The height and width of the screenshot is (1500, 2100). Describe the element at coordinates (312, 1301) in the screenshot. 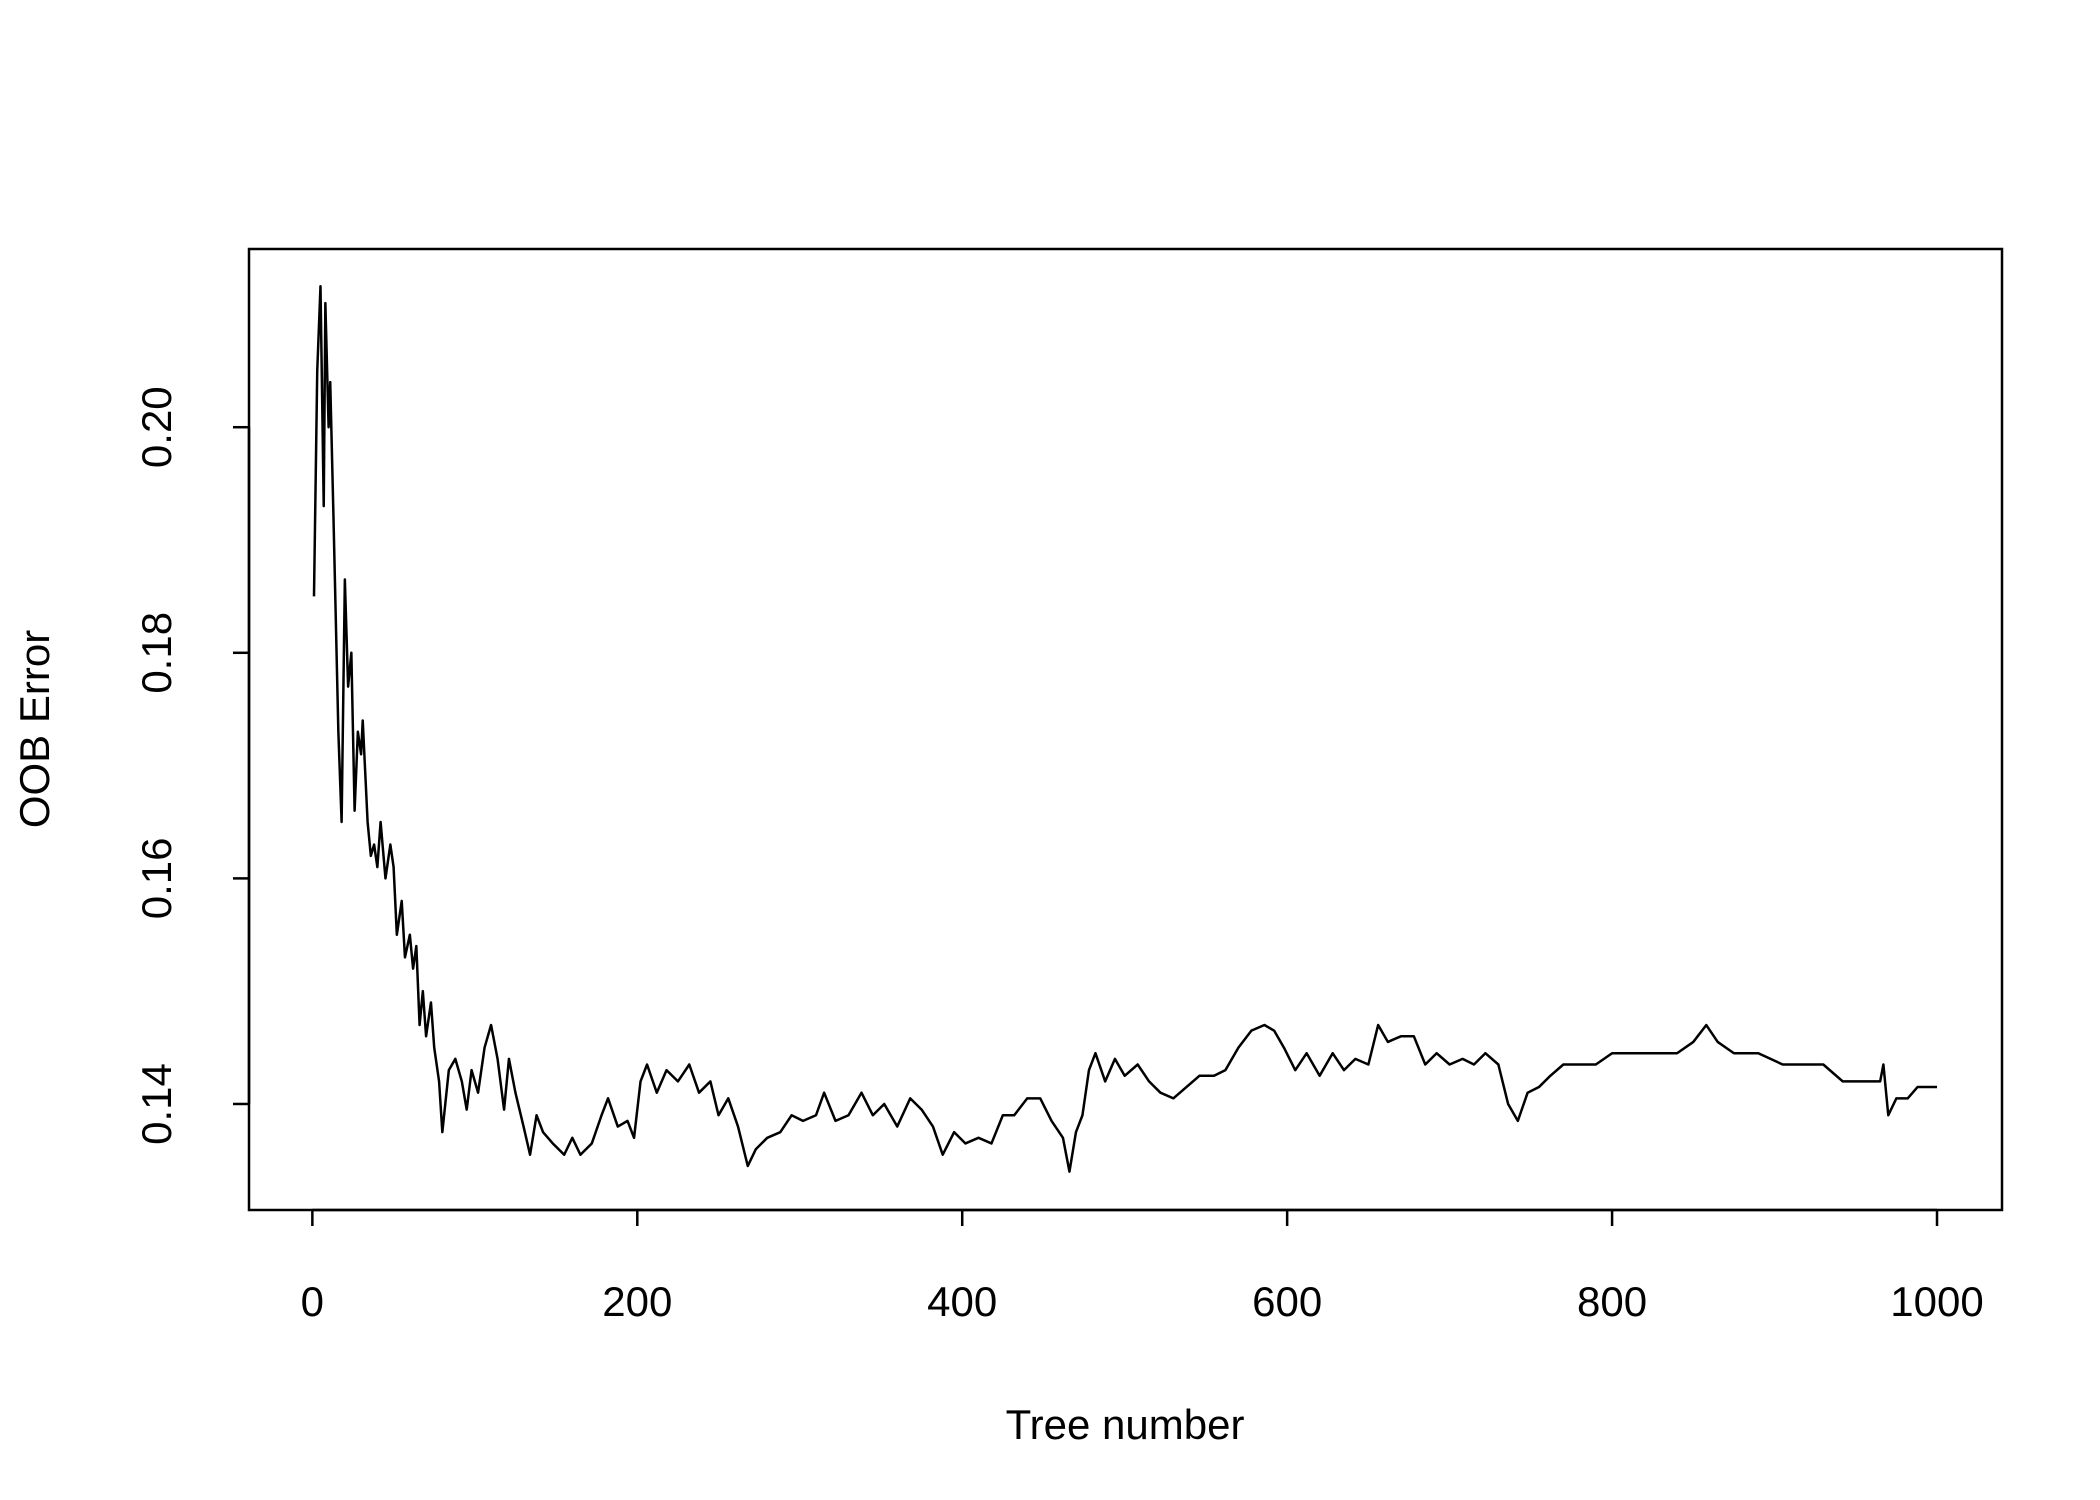

I see `x-tick-label: 0` at that location.